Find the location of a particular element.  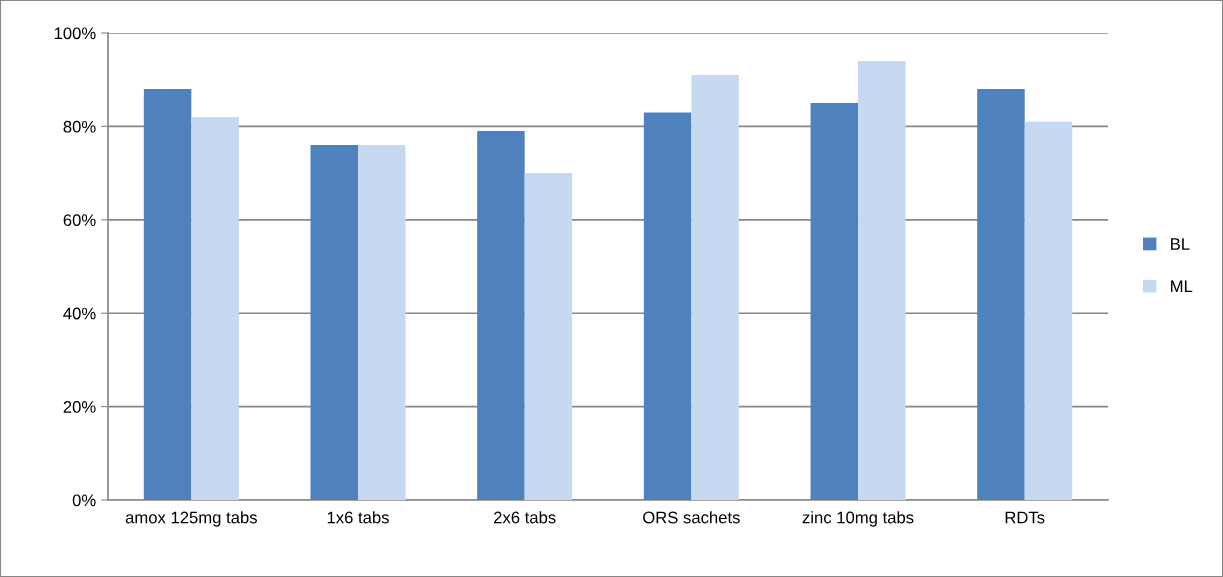

x-tick-label: RDTs is located at coordinates (1025, 517).